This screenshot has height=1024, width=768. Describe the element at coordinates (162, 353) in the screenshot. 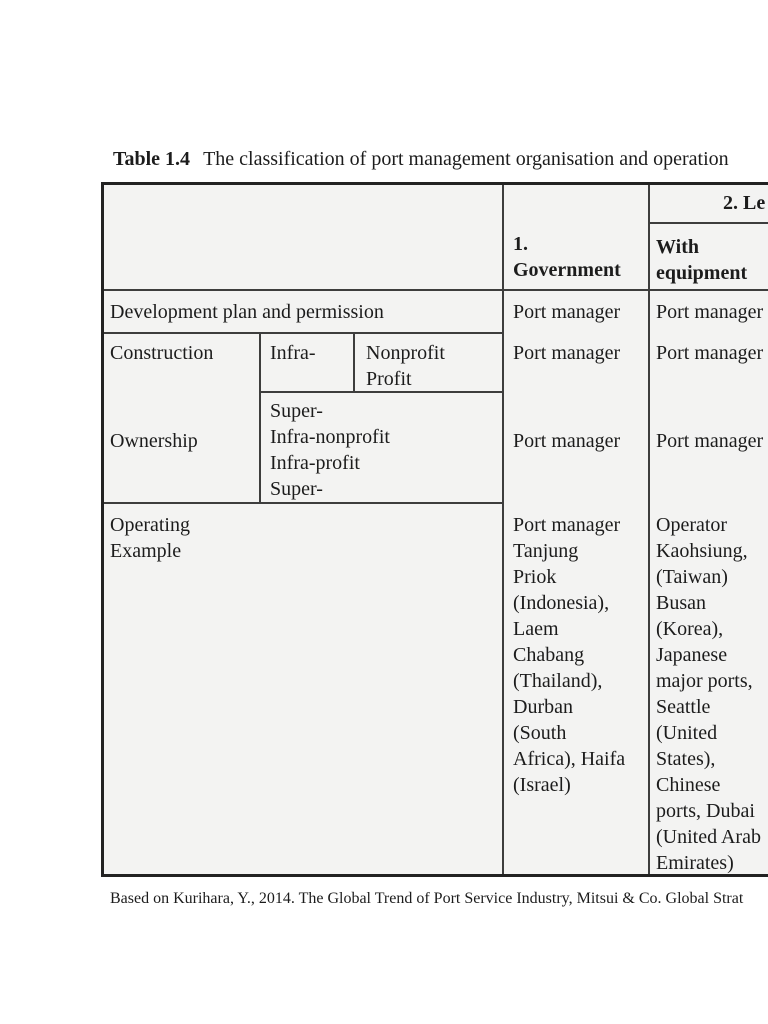

I see `row-label-construction: Construction` at that location.